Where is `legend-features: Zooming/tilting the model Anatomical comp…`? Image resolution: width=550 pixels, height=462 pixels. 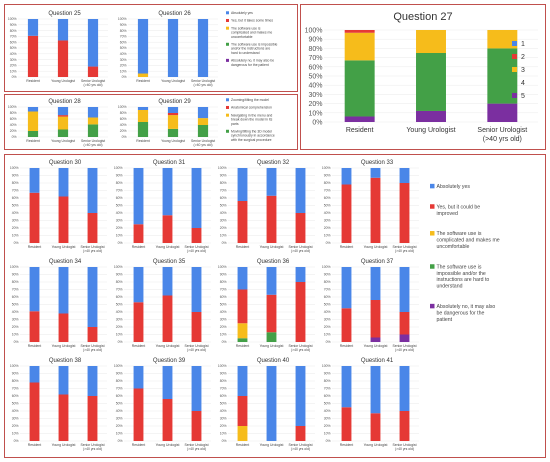 legend-features: Zooming/tilting the model Anatomical comp… is located at coordinates (250, 120).